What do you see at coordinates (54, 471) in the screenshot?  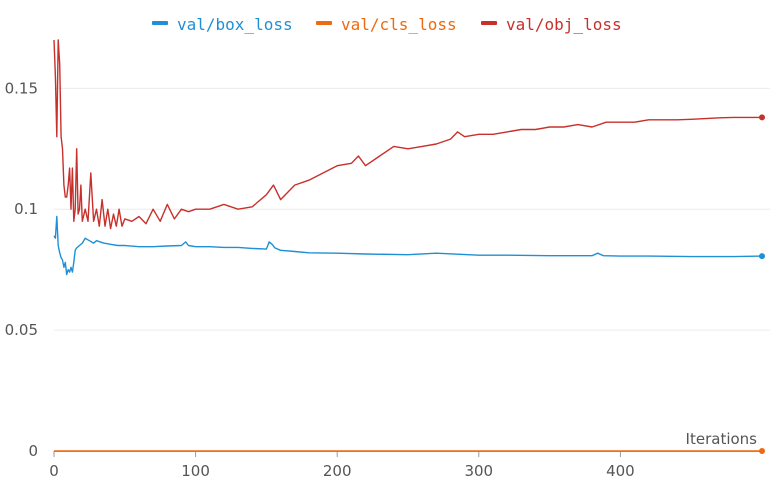 I see `x-tick-label: 0` at bounding box center [54, 471].